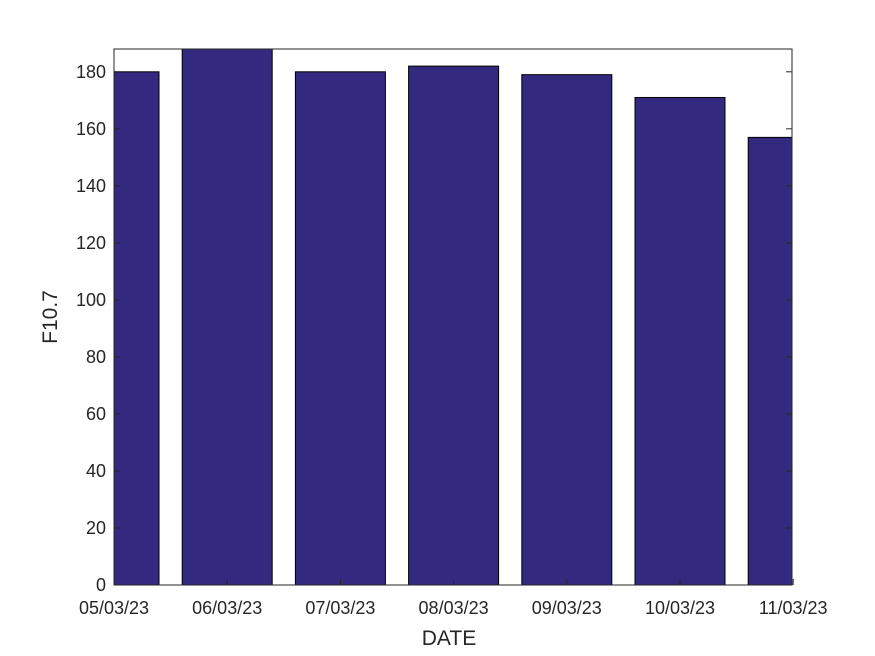 The height and width of the screenshot is (656, 875). I want to click on x-tick-label: 07/03/23, so click(340, 608).